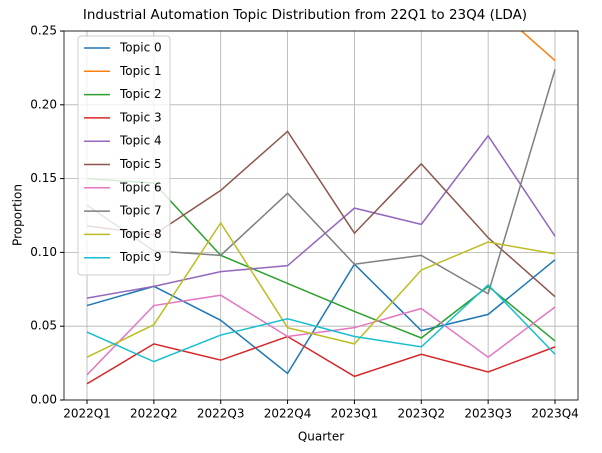  What do you see at coordinates (87, 414) in the screenshot?
I see `x-tick-label: 2022Q1` at bounding box center [87, 414].